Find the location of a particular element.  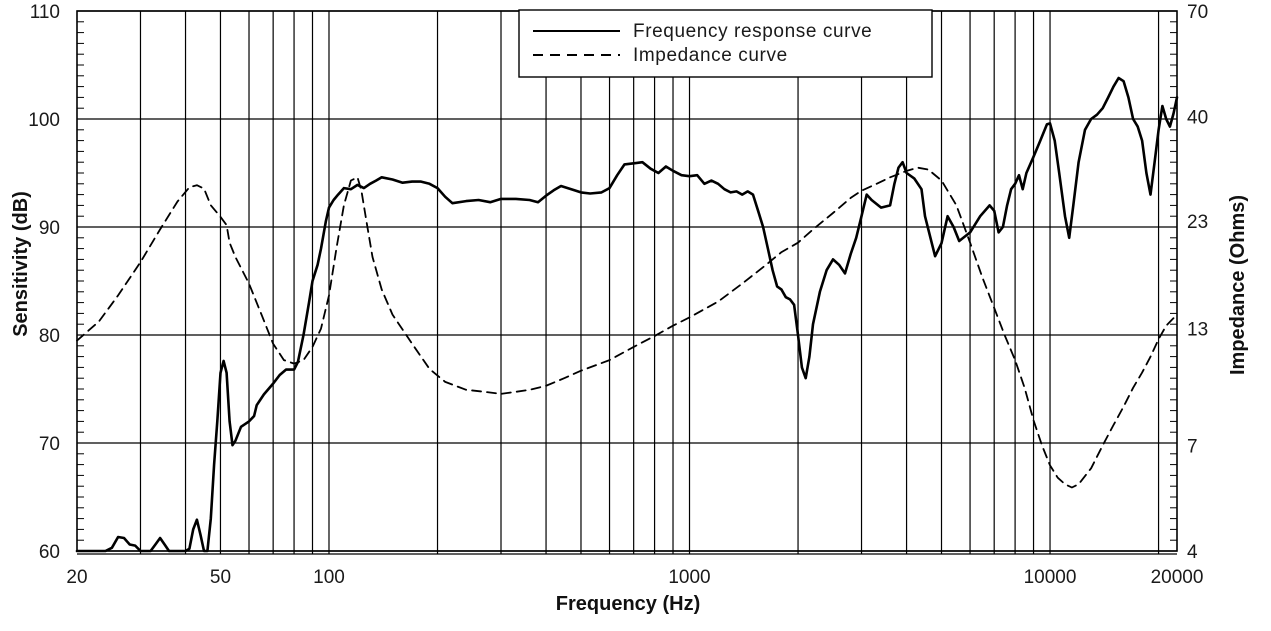

x-tick-label: 50 is located at coordinates (220, 577).